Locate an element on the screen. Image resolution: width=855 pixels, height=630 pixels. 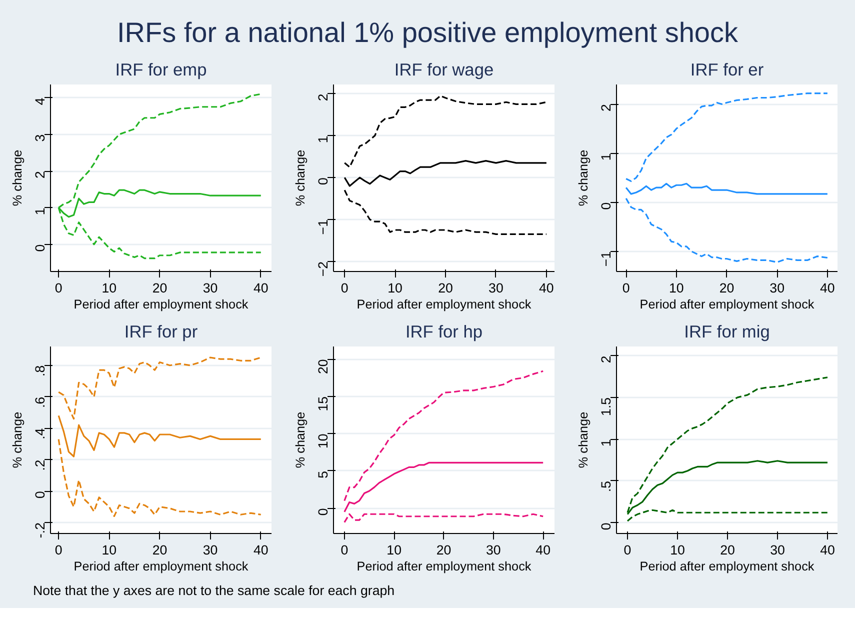
y-tick-label: 10 is located at coordinates (323, 441).